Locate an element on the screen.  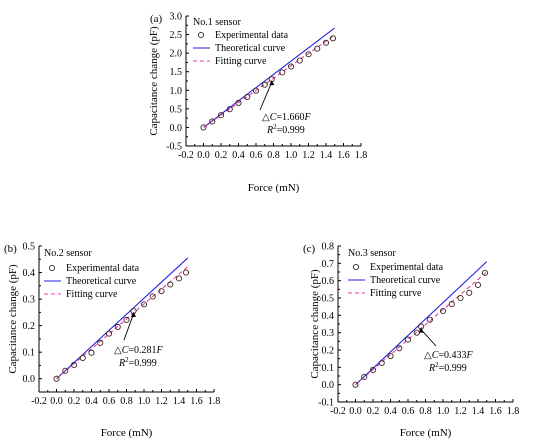
annotation-arrow-head is located at coordinates (421, 330).